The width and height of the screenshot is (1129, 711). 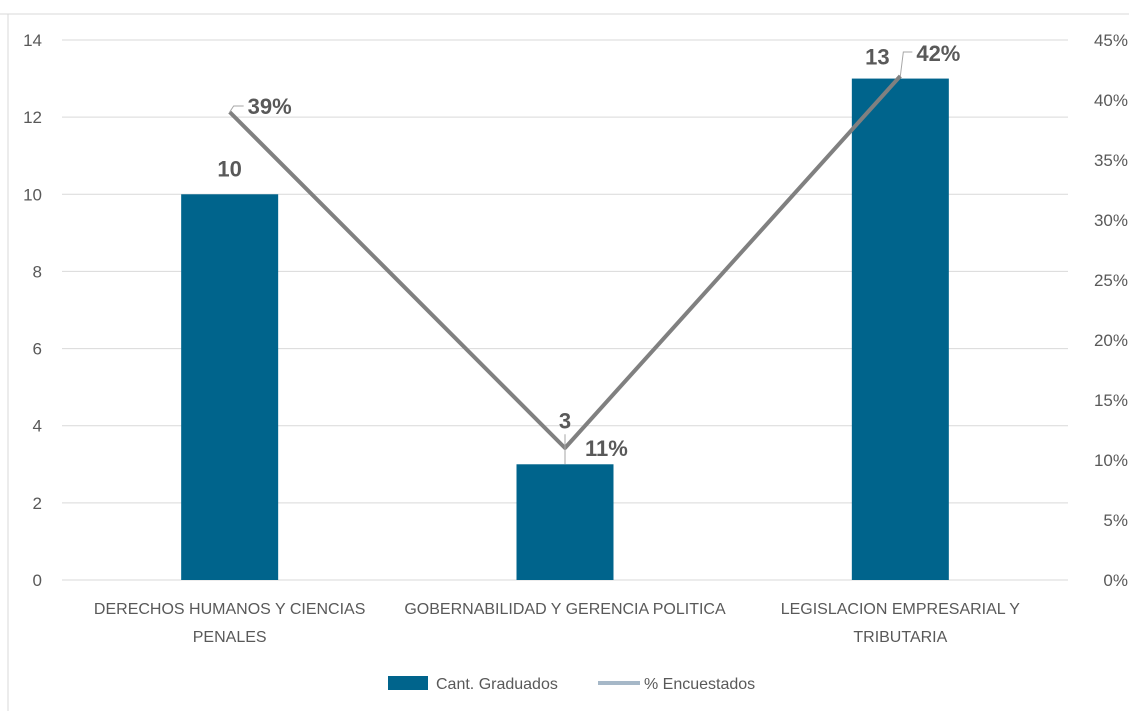 I want to click on legend-label-line: % Encuestados, so click(x=699, y=684).